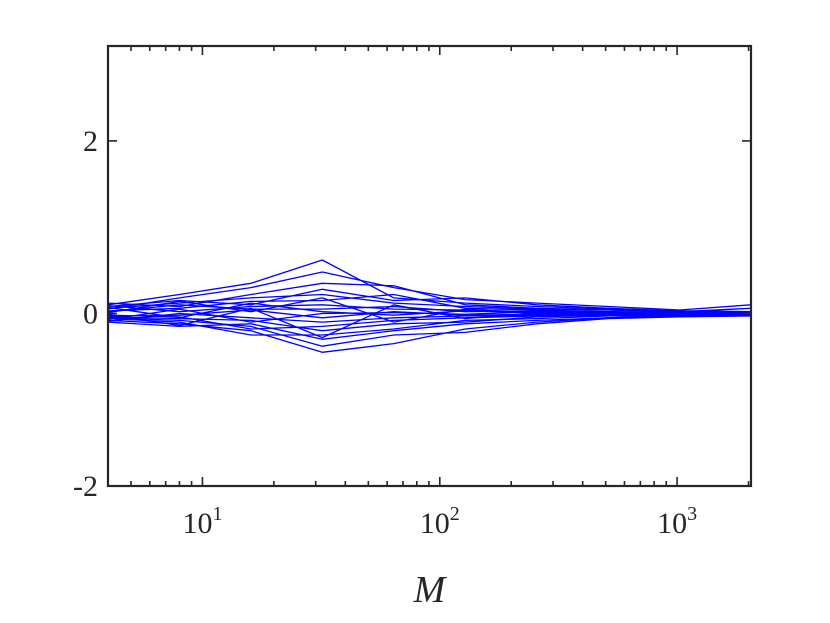  What do you see at coordinates (90, 313) in the screenshot?
I see `y-tick-label: 0` at bounding box center [90, 313].